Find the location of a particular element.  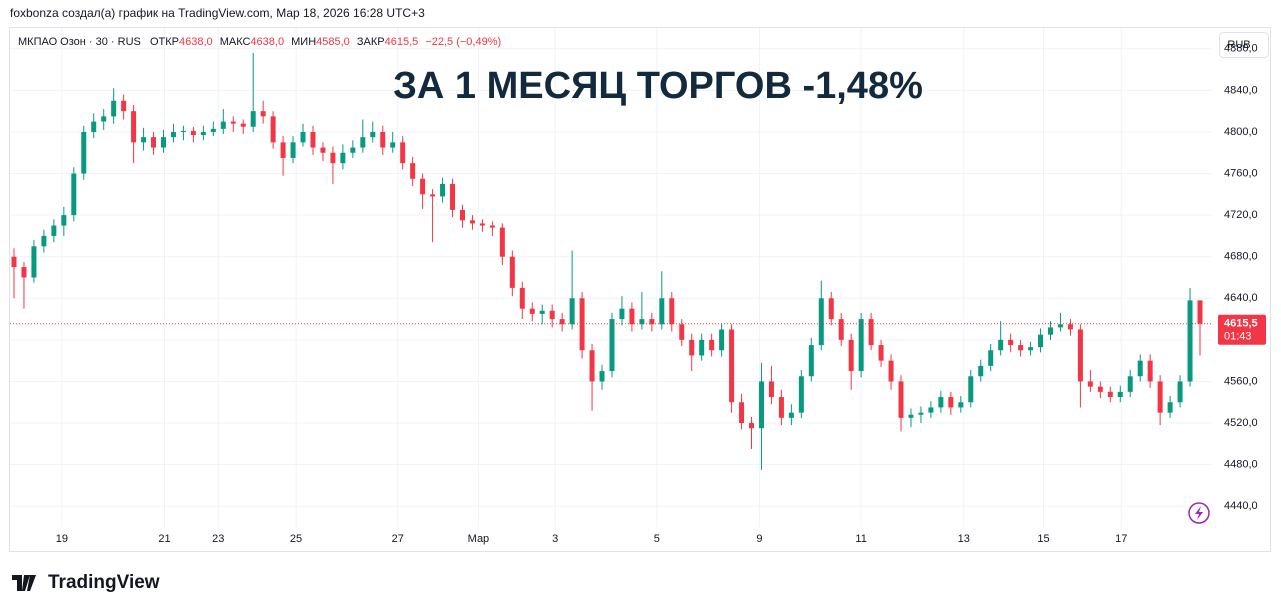

last-price-label: 4615,5 is located at coordinates (1241, 324).